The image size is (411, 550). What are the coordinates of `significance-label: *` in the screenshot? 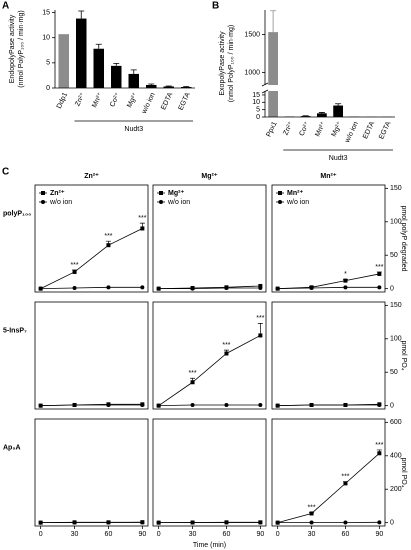 It's located at (345, 274).